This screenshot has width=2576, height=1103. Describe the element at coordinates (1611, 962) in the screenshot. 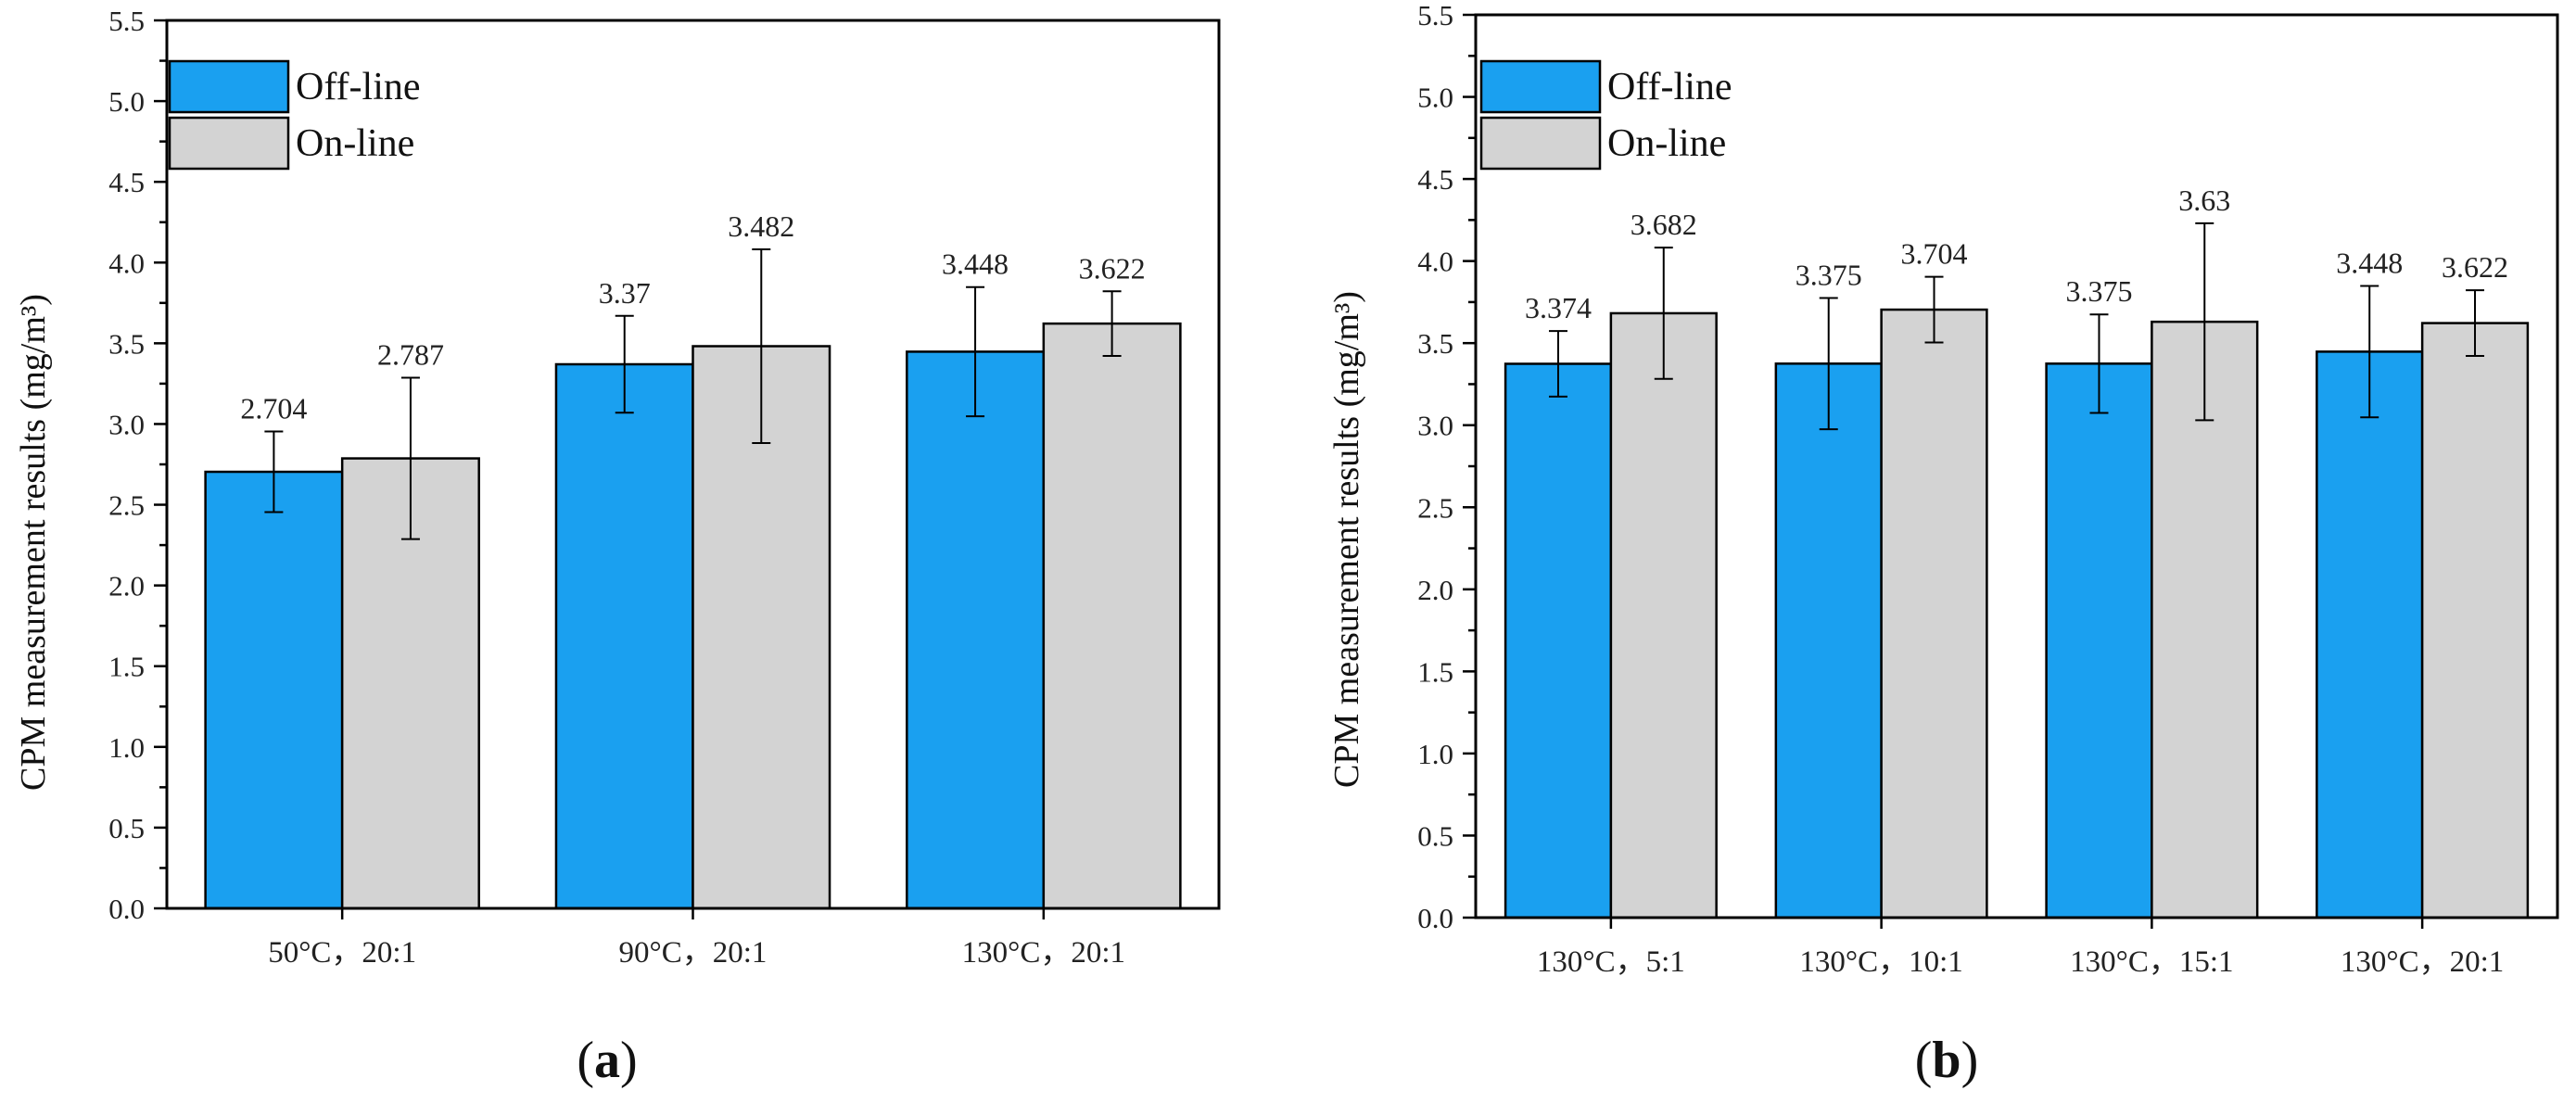

I see `x-tick-label: 130°C，5:1` at that location.